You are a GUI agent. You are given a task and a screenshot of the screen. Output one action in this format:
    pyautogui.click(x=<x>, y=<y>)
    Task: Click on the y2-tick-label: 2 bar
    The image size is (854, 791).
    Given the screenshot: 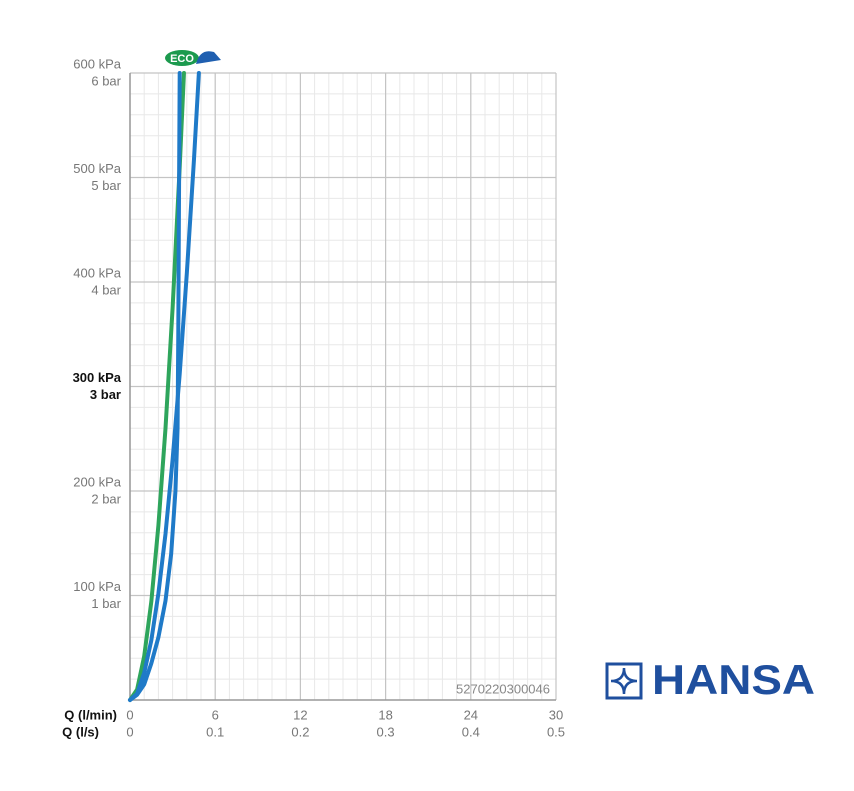 What is the action you would take?
    pyautogui.click(x=106, y=498)
    